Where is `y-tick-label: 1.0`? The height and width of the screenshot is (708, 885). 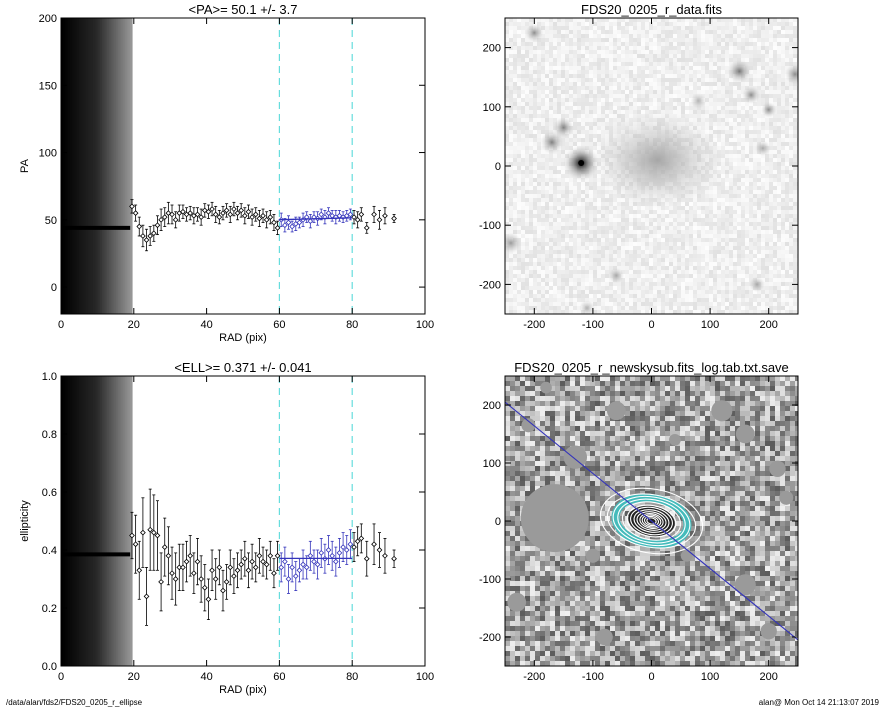
y-tick-label: 1.0 is located at coordinates (49, 377).